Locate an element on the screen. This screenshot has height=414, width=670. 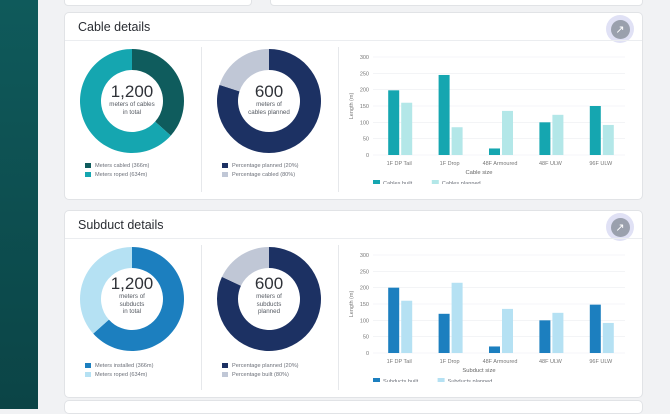
legend-item: Meters cabled (366m) is located at coordinates (117, 165).